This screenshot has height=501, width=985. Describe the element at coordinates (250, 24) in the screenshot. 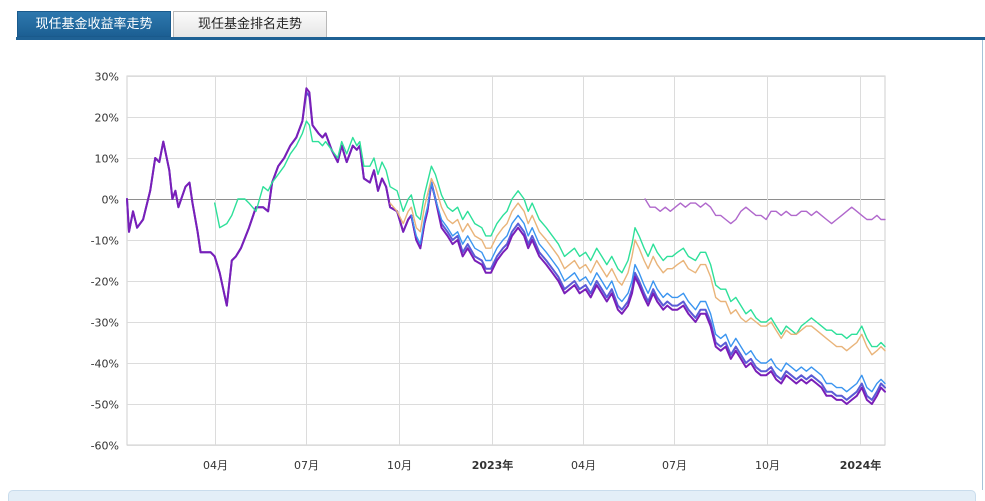

I see `tab-fund-ranking-trend: 现任基金排名走势` at that location.